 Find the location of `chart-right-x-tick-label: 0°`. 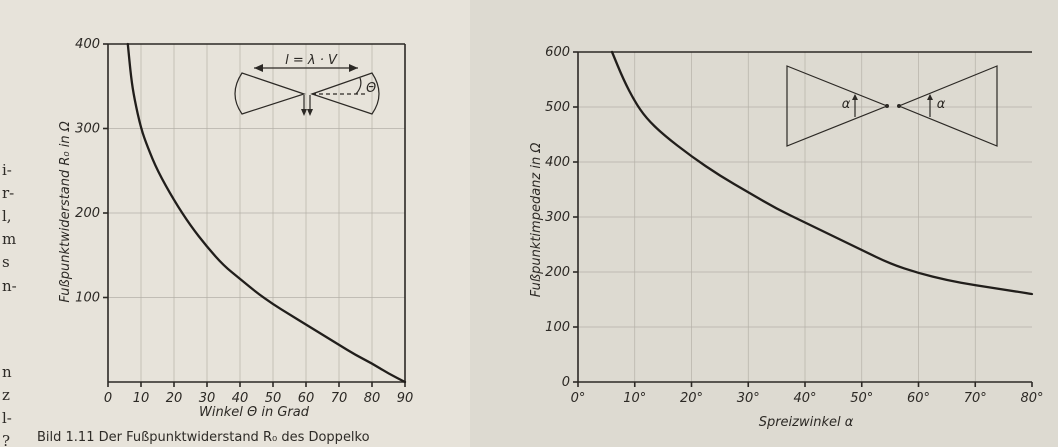

chart-right-x-tick-label: 0° is located at coordinates (578, 398).